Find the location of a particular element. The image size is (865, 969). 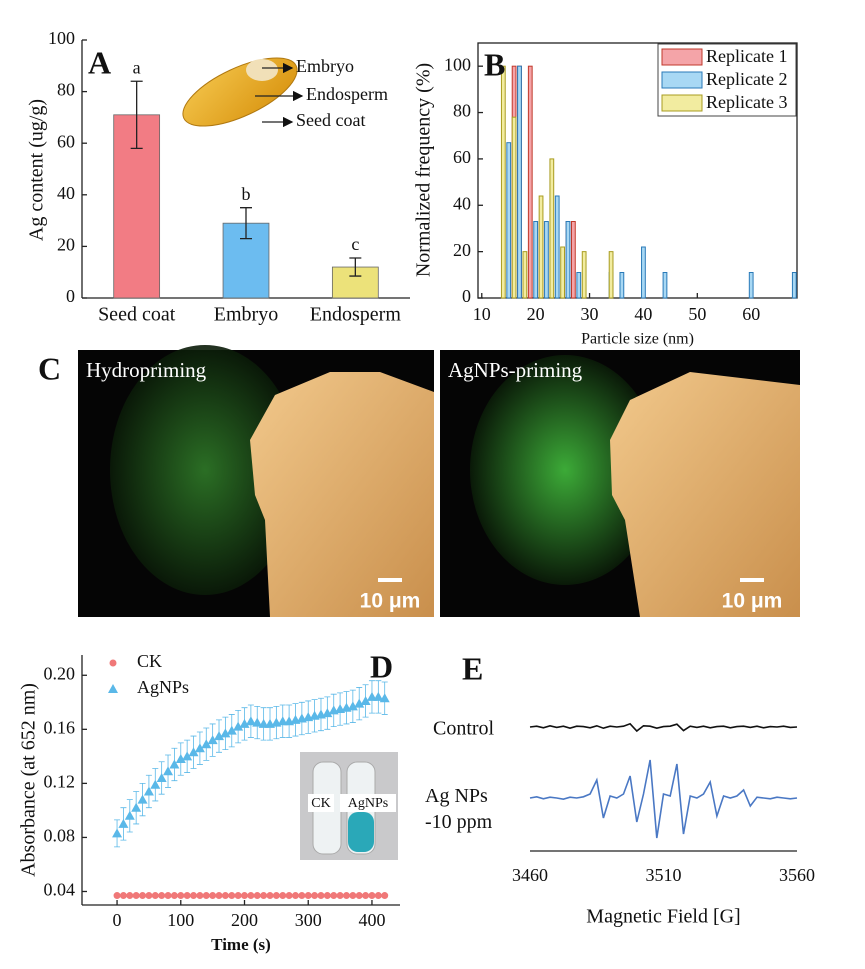

x-tick-label: 300 is located at coordinates (308, 920).